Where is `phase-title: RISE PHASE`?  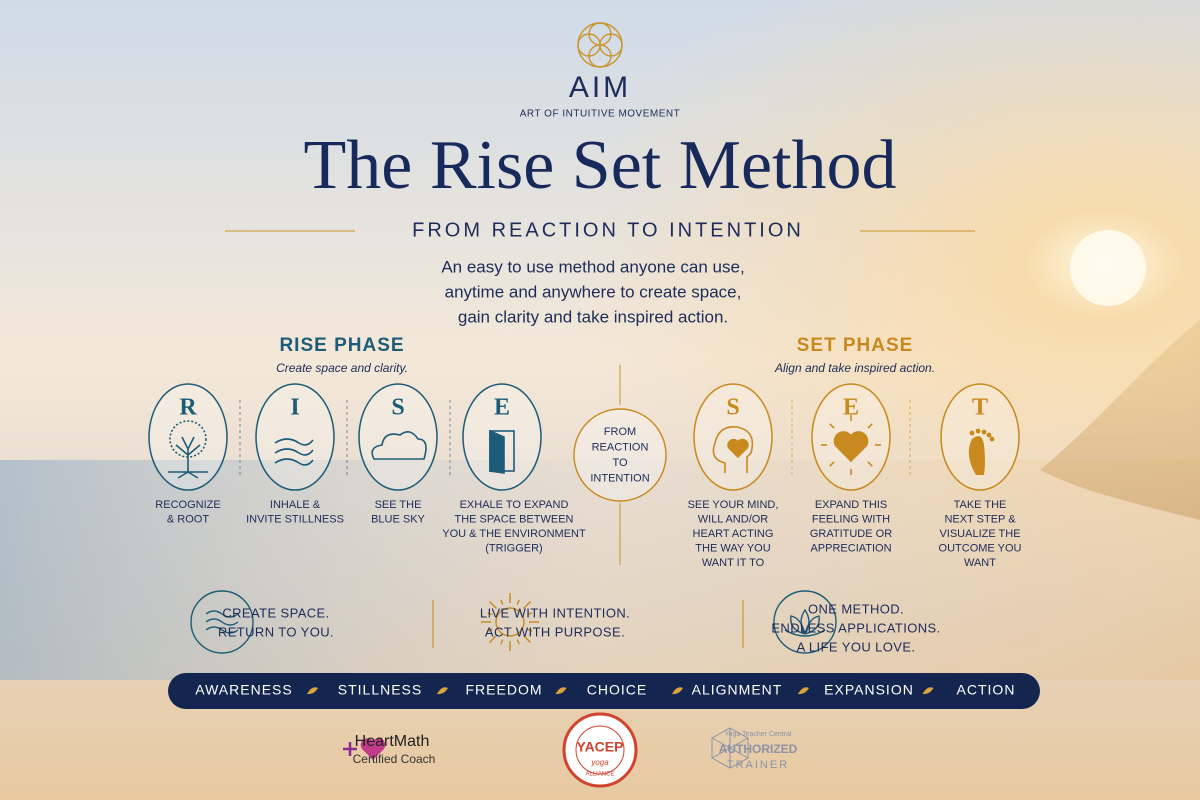 phase-title: RISE PHASE is located at coordinates (341, 345).